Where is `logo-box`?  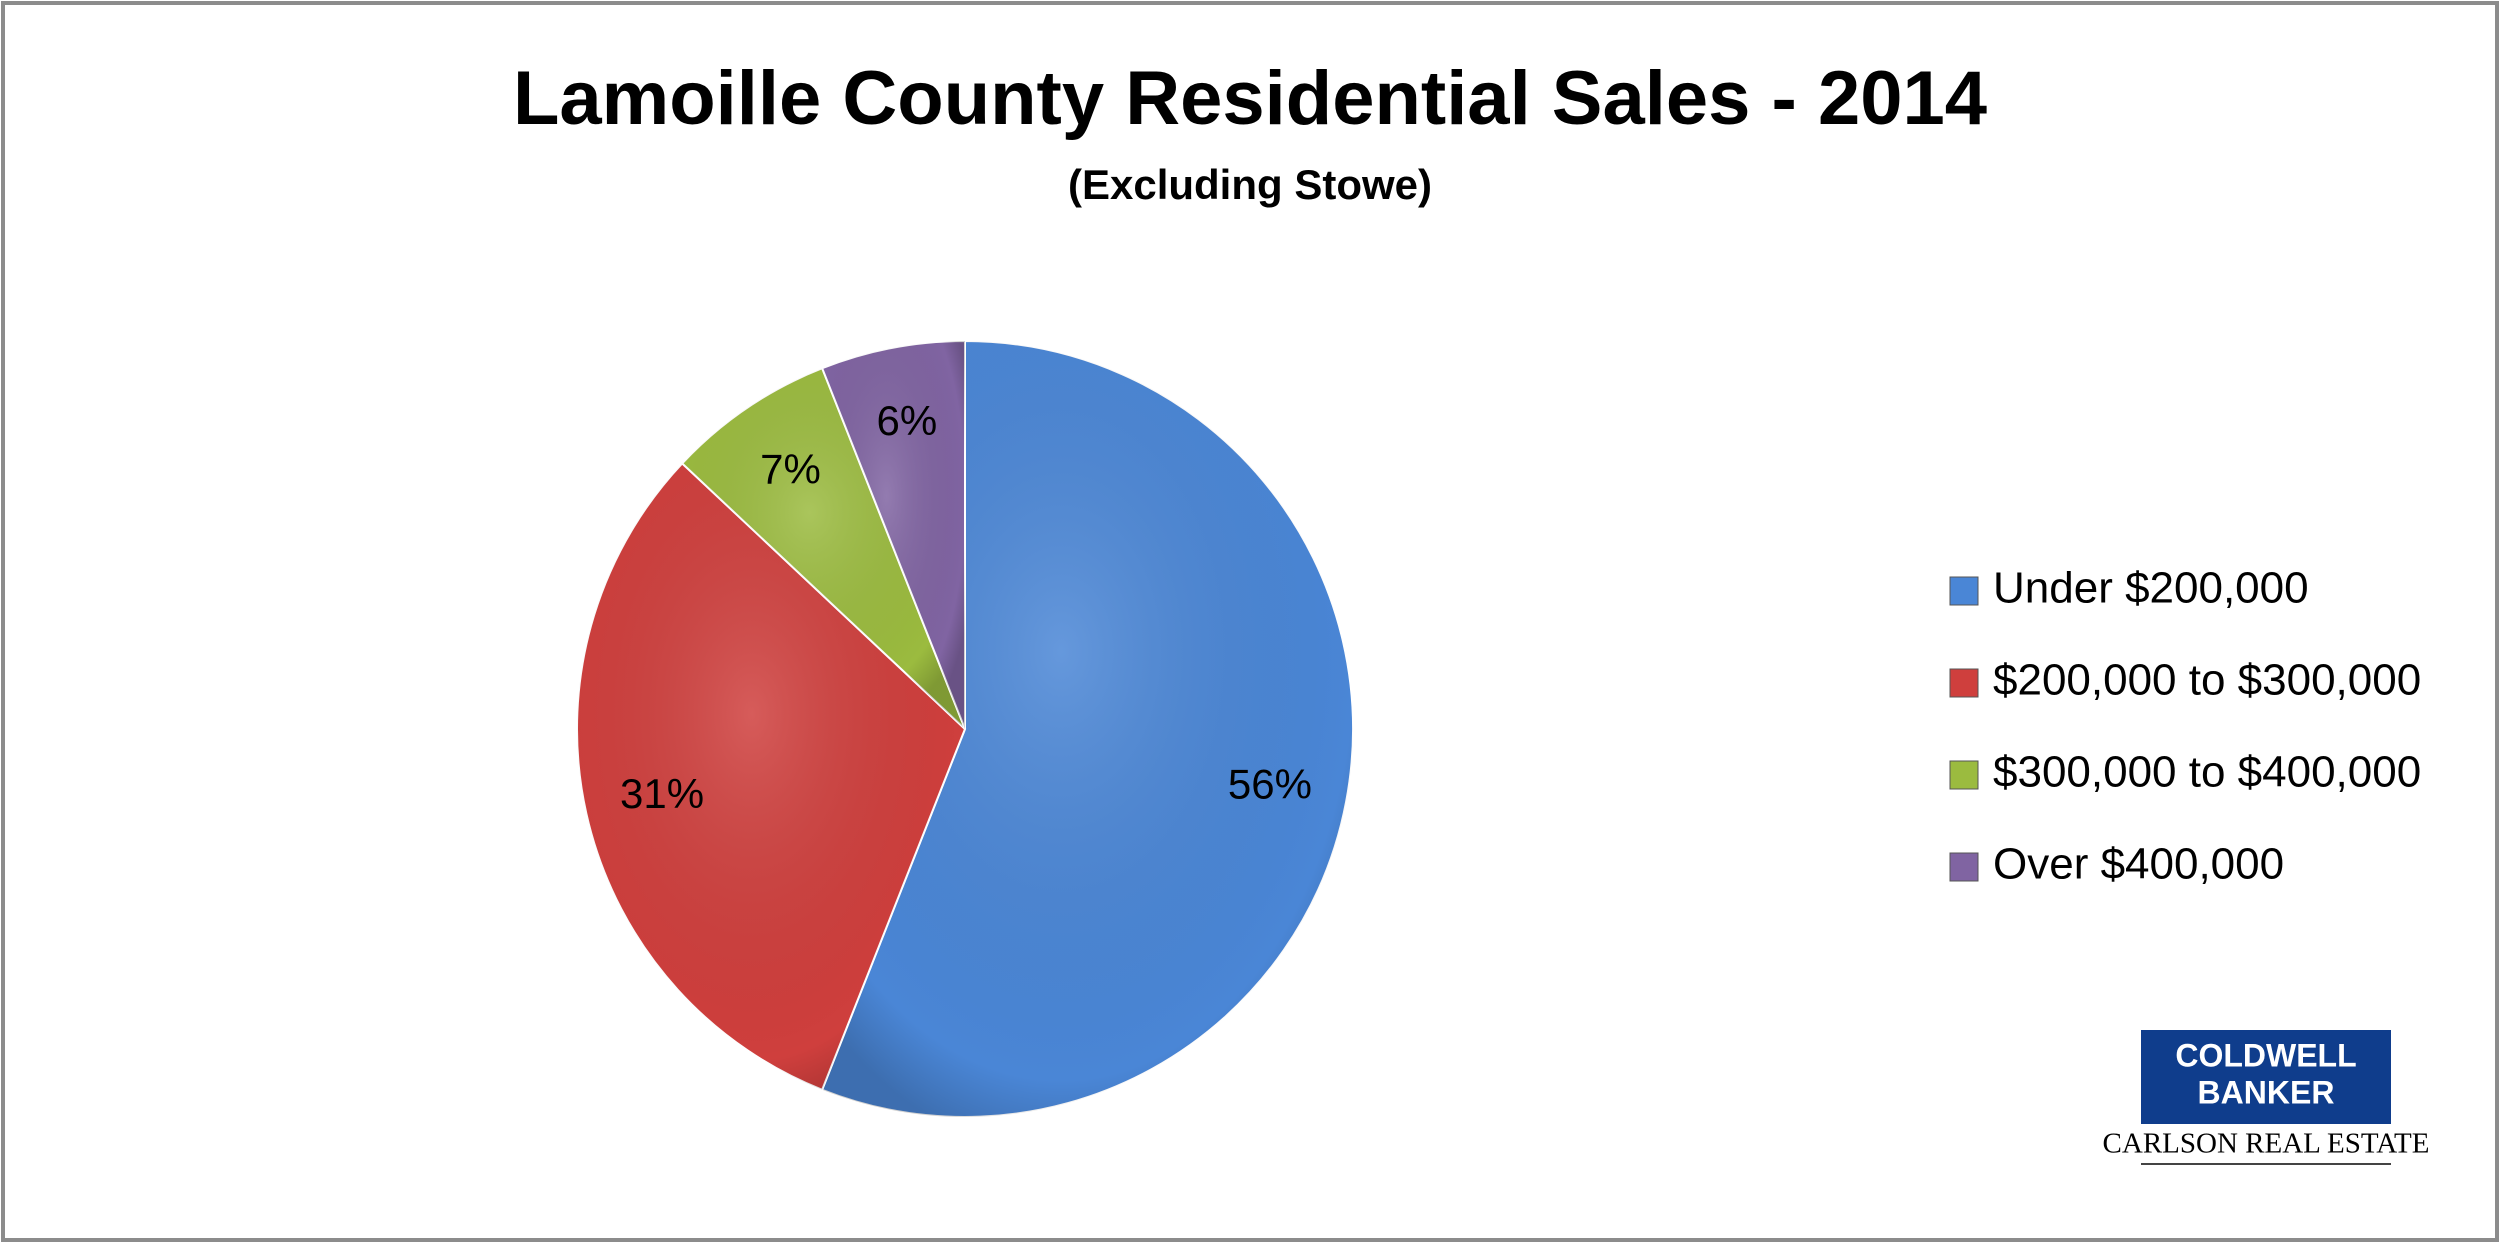
logo-box is located at coordinates (2266, 1077).